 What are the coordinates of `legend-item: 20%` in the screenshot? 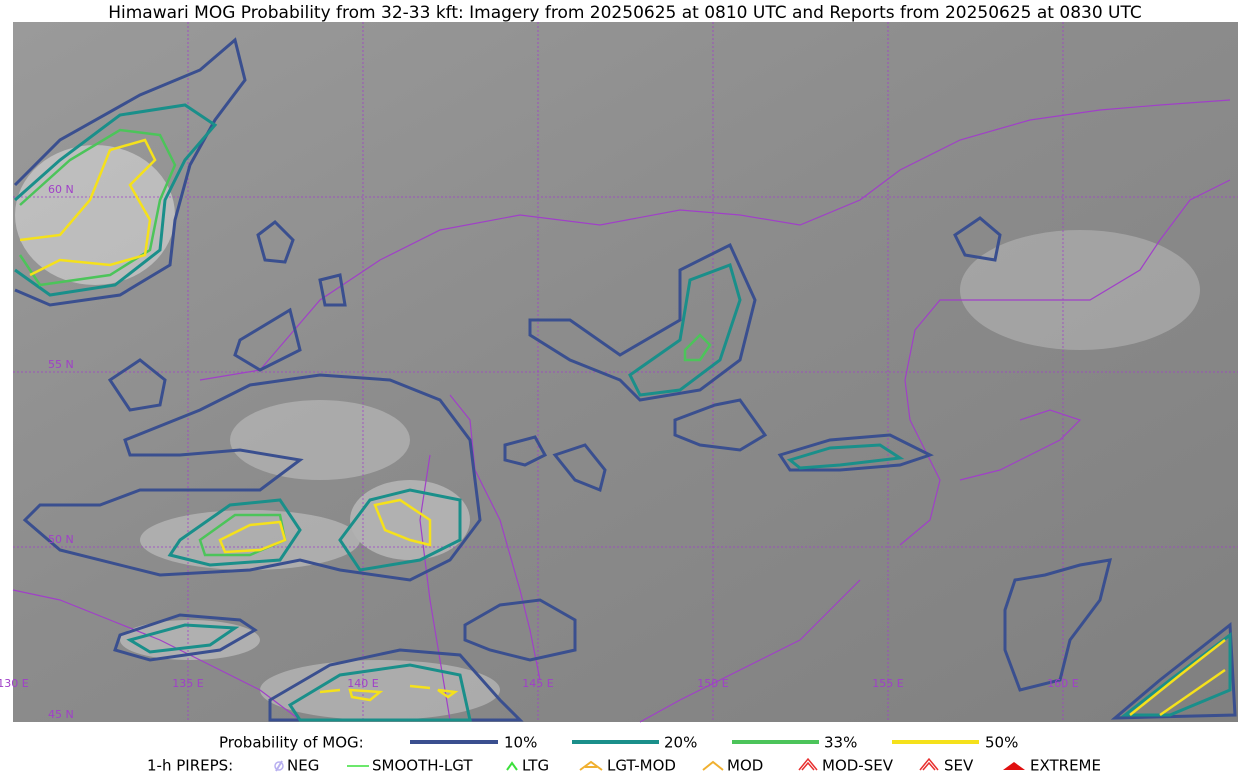 It's located at (680, 743).